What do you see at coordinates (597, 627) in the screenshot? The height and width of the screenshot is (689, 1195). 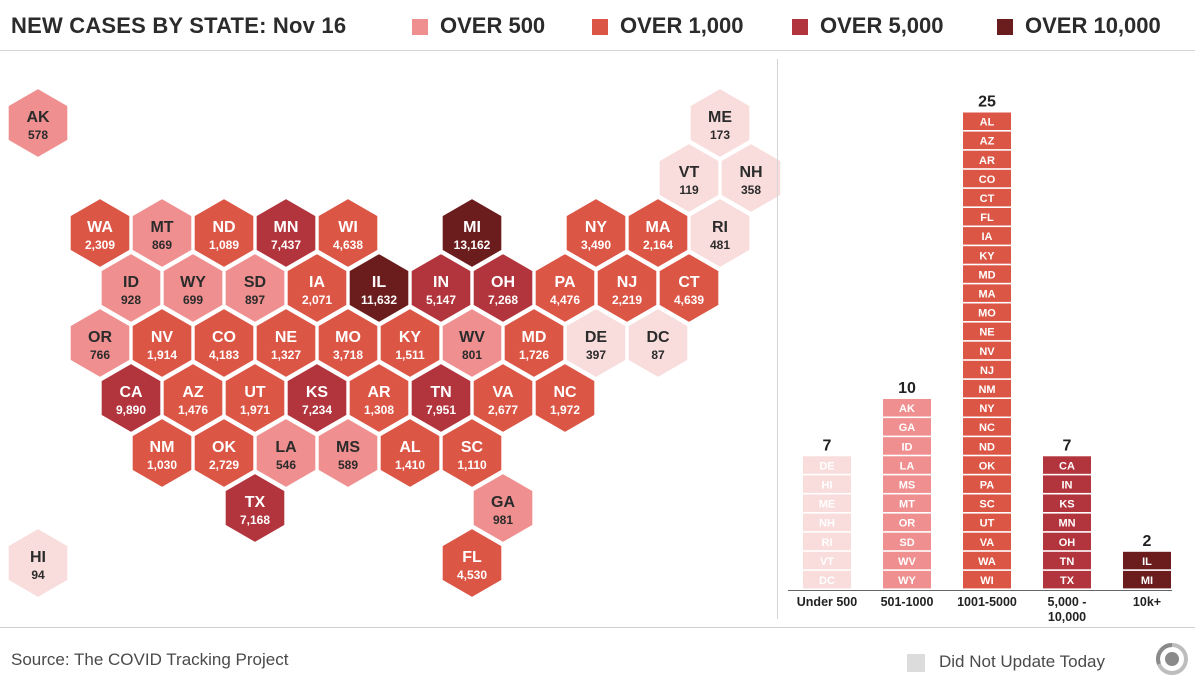 I see `footer-divider` at bounding box center [597, 627].